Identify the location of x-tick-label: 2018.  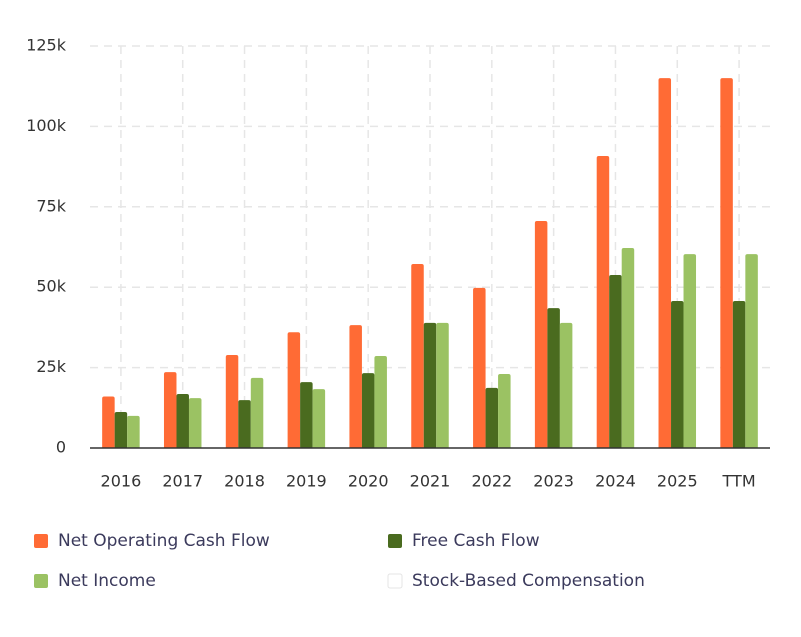
(244, 481).